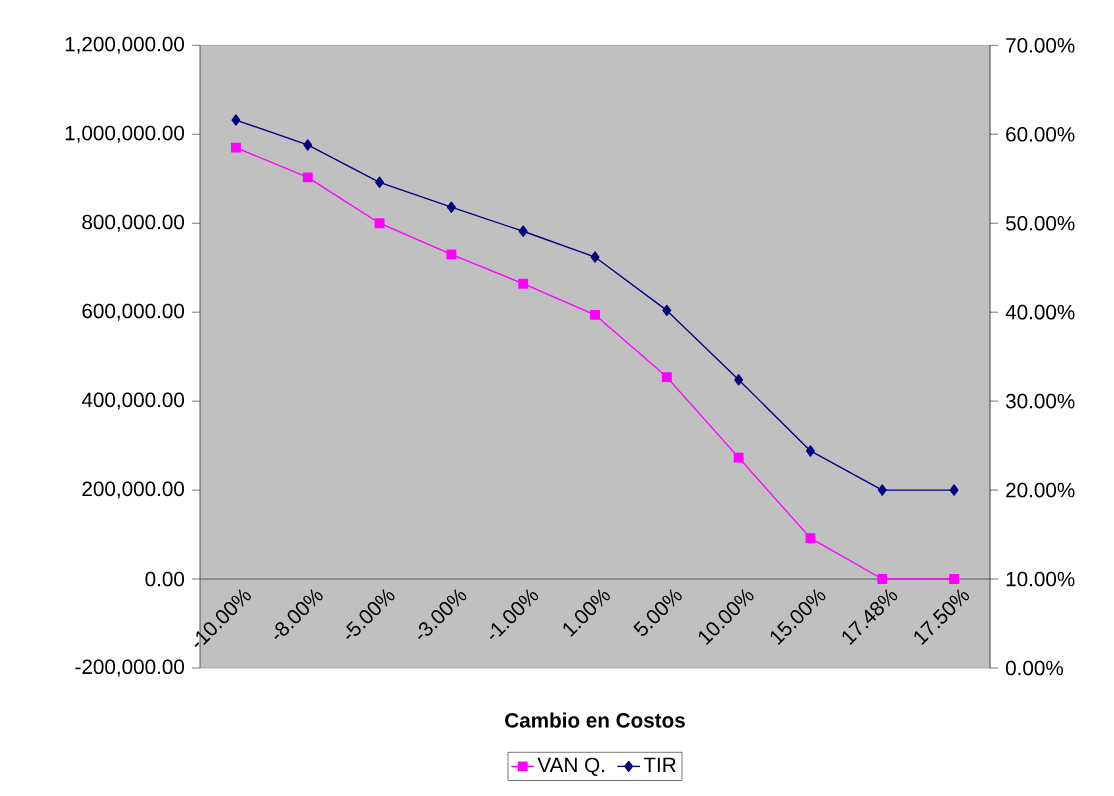  I want to click on y2-tick-label: 0.00%, so click(1034, 668).